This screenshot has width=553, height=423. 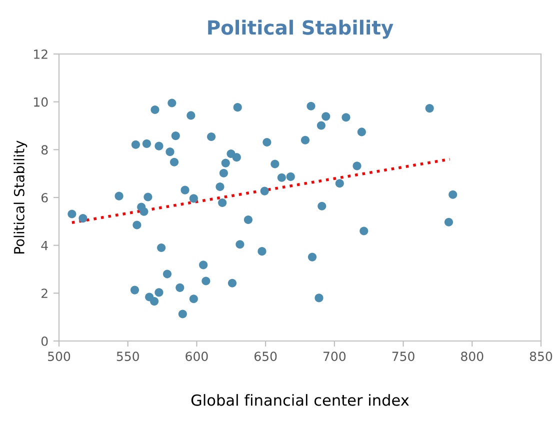 What do you see at coordinates (59, 357) in the screenshot?
I see `x-tick-label: 500` at bounding box center [59, 357].